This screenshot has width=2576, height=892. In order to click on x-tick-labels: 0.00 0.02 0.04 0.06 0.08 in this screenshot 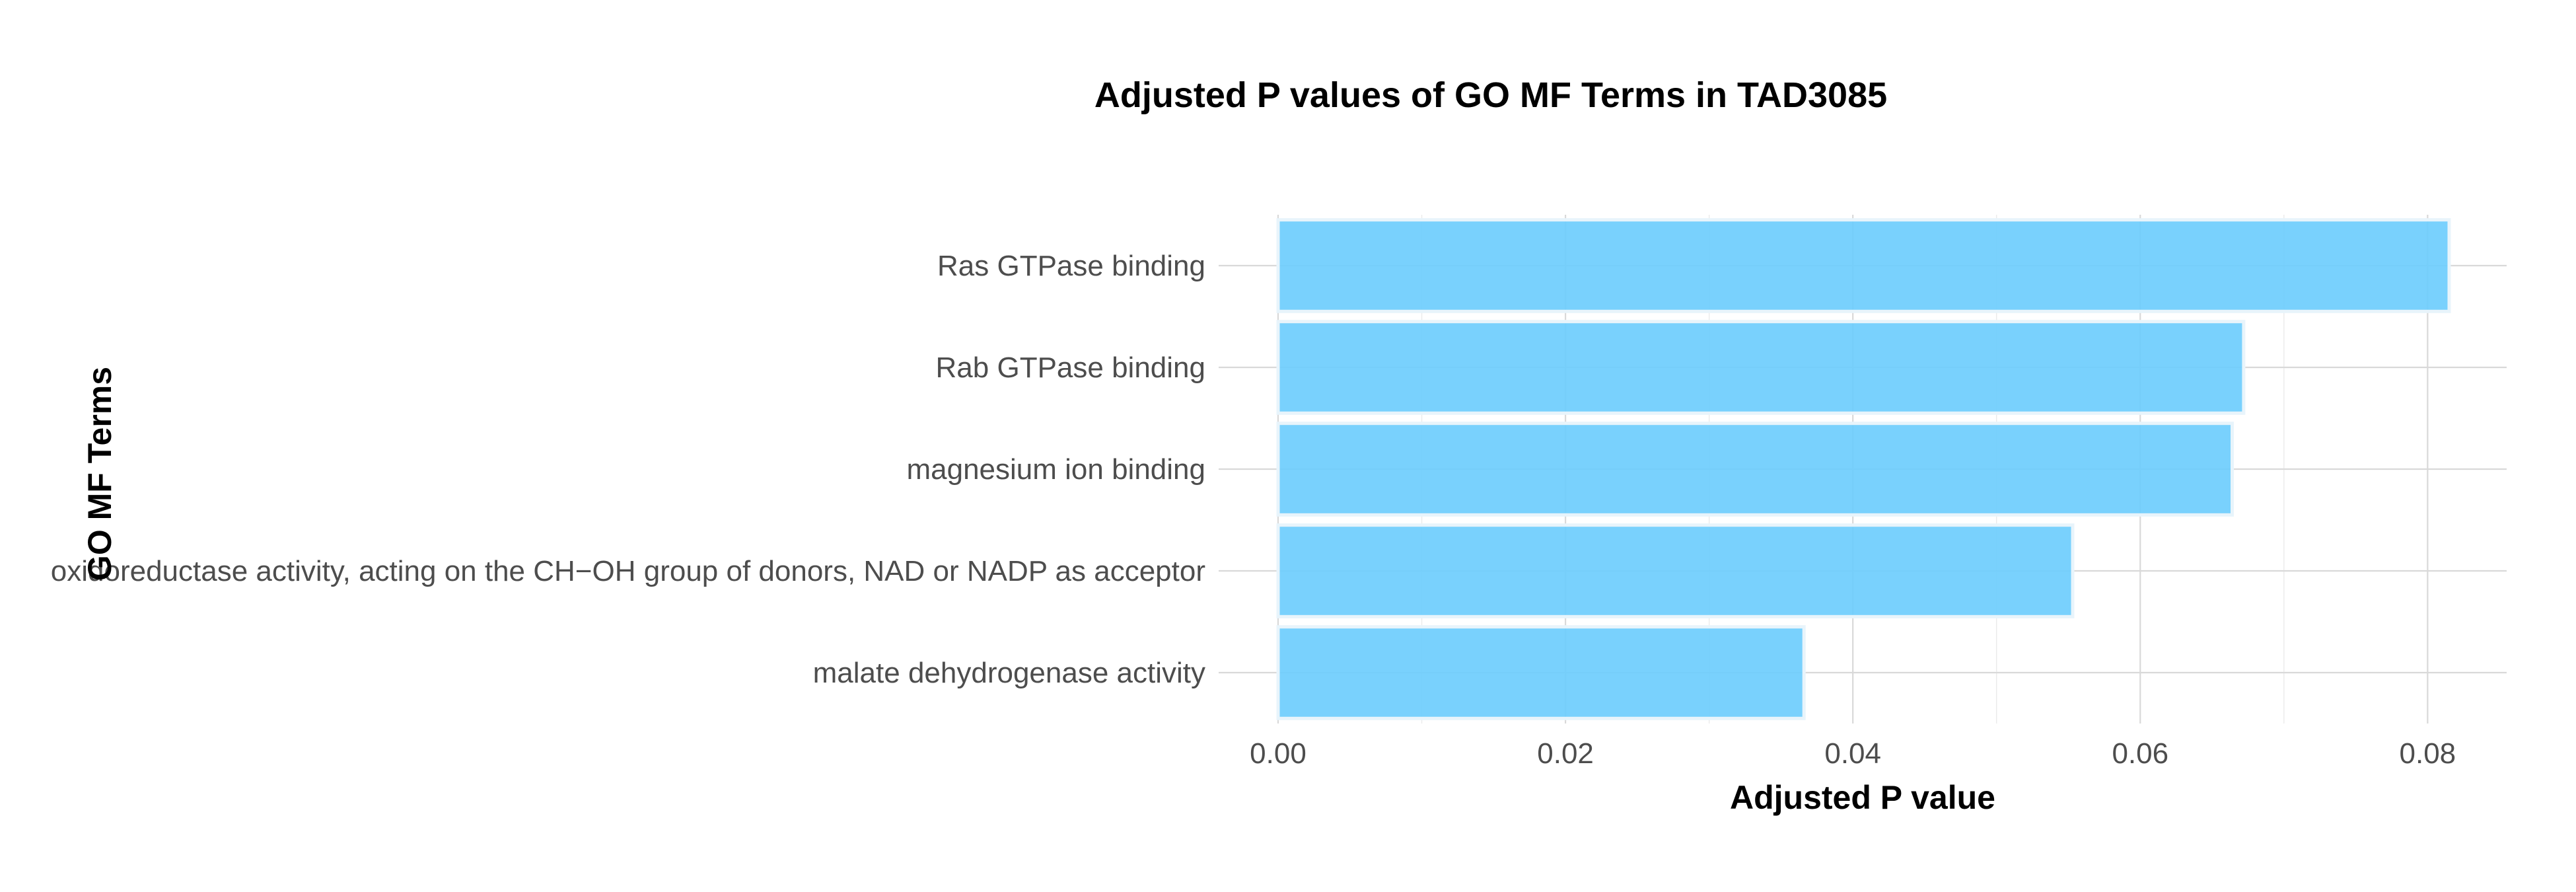, I will do `click(1853, 754)`.